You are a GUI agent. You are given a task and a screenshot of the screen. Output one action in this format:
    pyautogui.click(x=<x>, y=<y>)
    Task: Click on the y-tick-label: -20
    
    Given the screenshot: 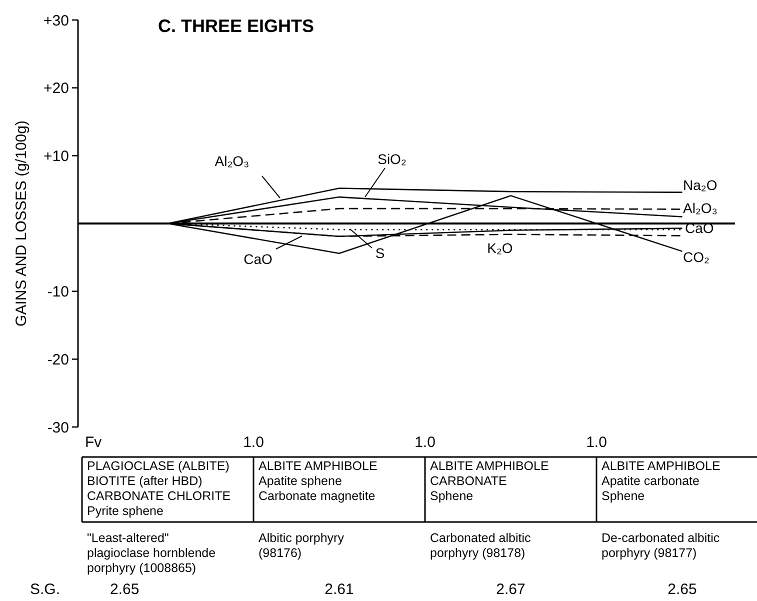 What is the action you would take?
    pyautogui.click(x=58, y=359)
    